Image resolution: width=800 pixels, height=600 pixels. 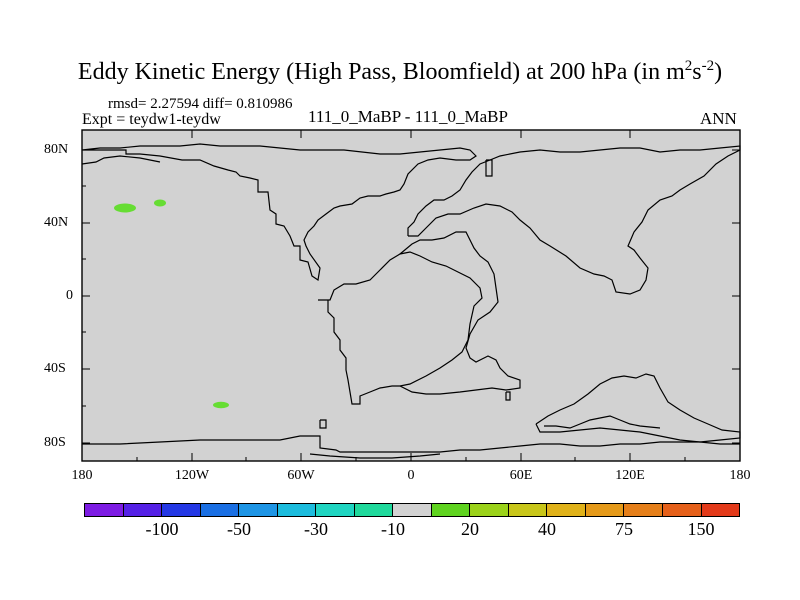 I want to click on colorbar-label: 75, so click(x=624, y=529).